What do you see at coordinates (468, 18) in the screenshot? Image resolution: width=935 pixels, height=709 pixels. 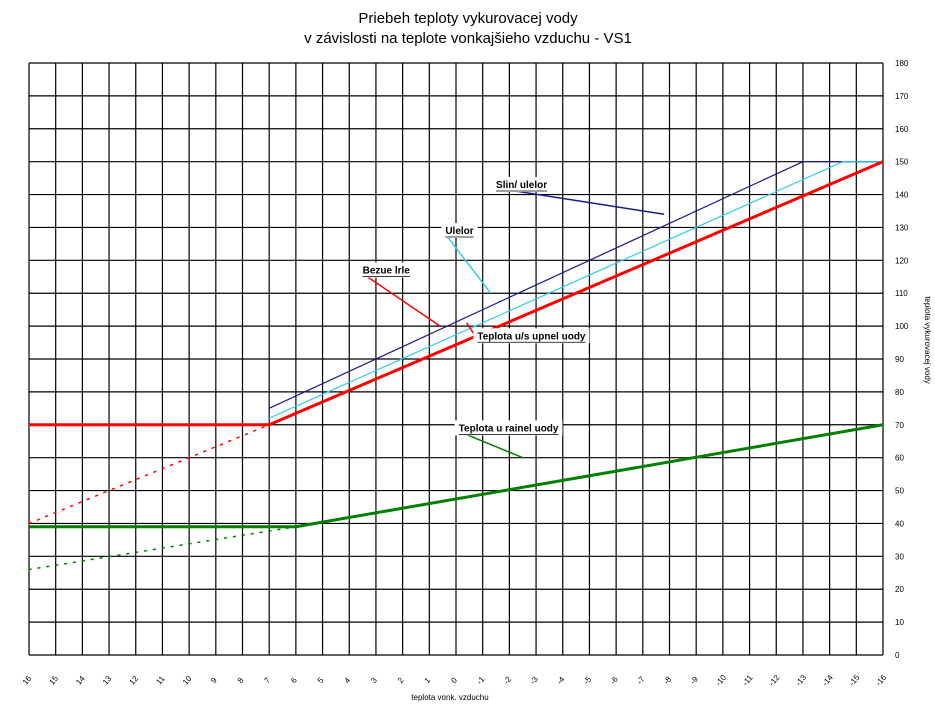 I see `chart-title-line-1: Priebeh teploty vykurovacej vody` at bounding box center [468, 18].